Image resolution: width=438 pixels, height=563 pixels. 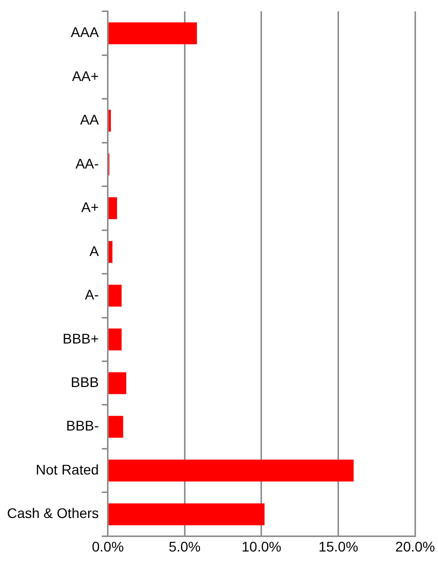 I want to click on y-tick-label: AA+, so click(x=85, y=76).